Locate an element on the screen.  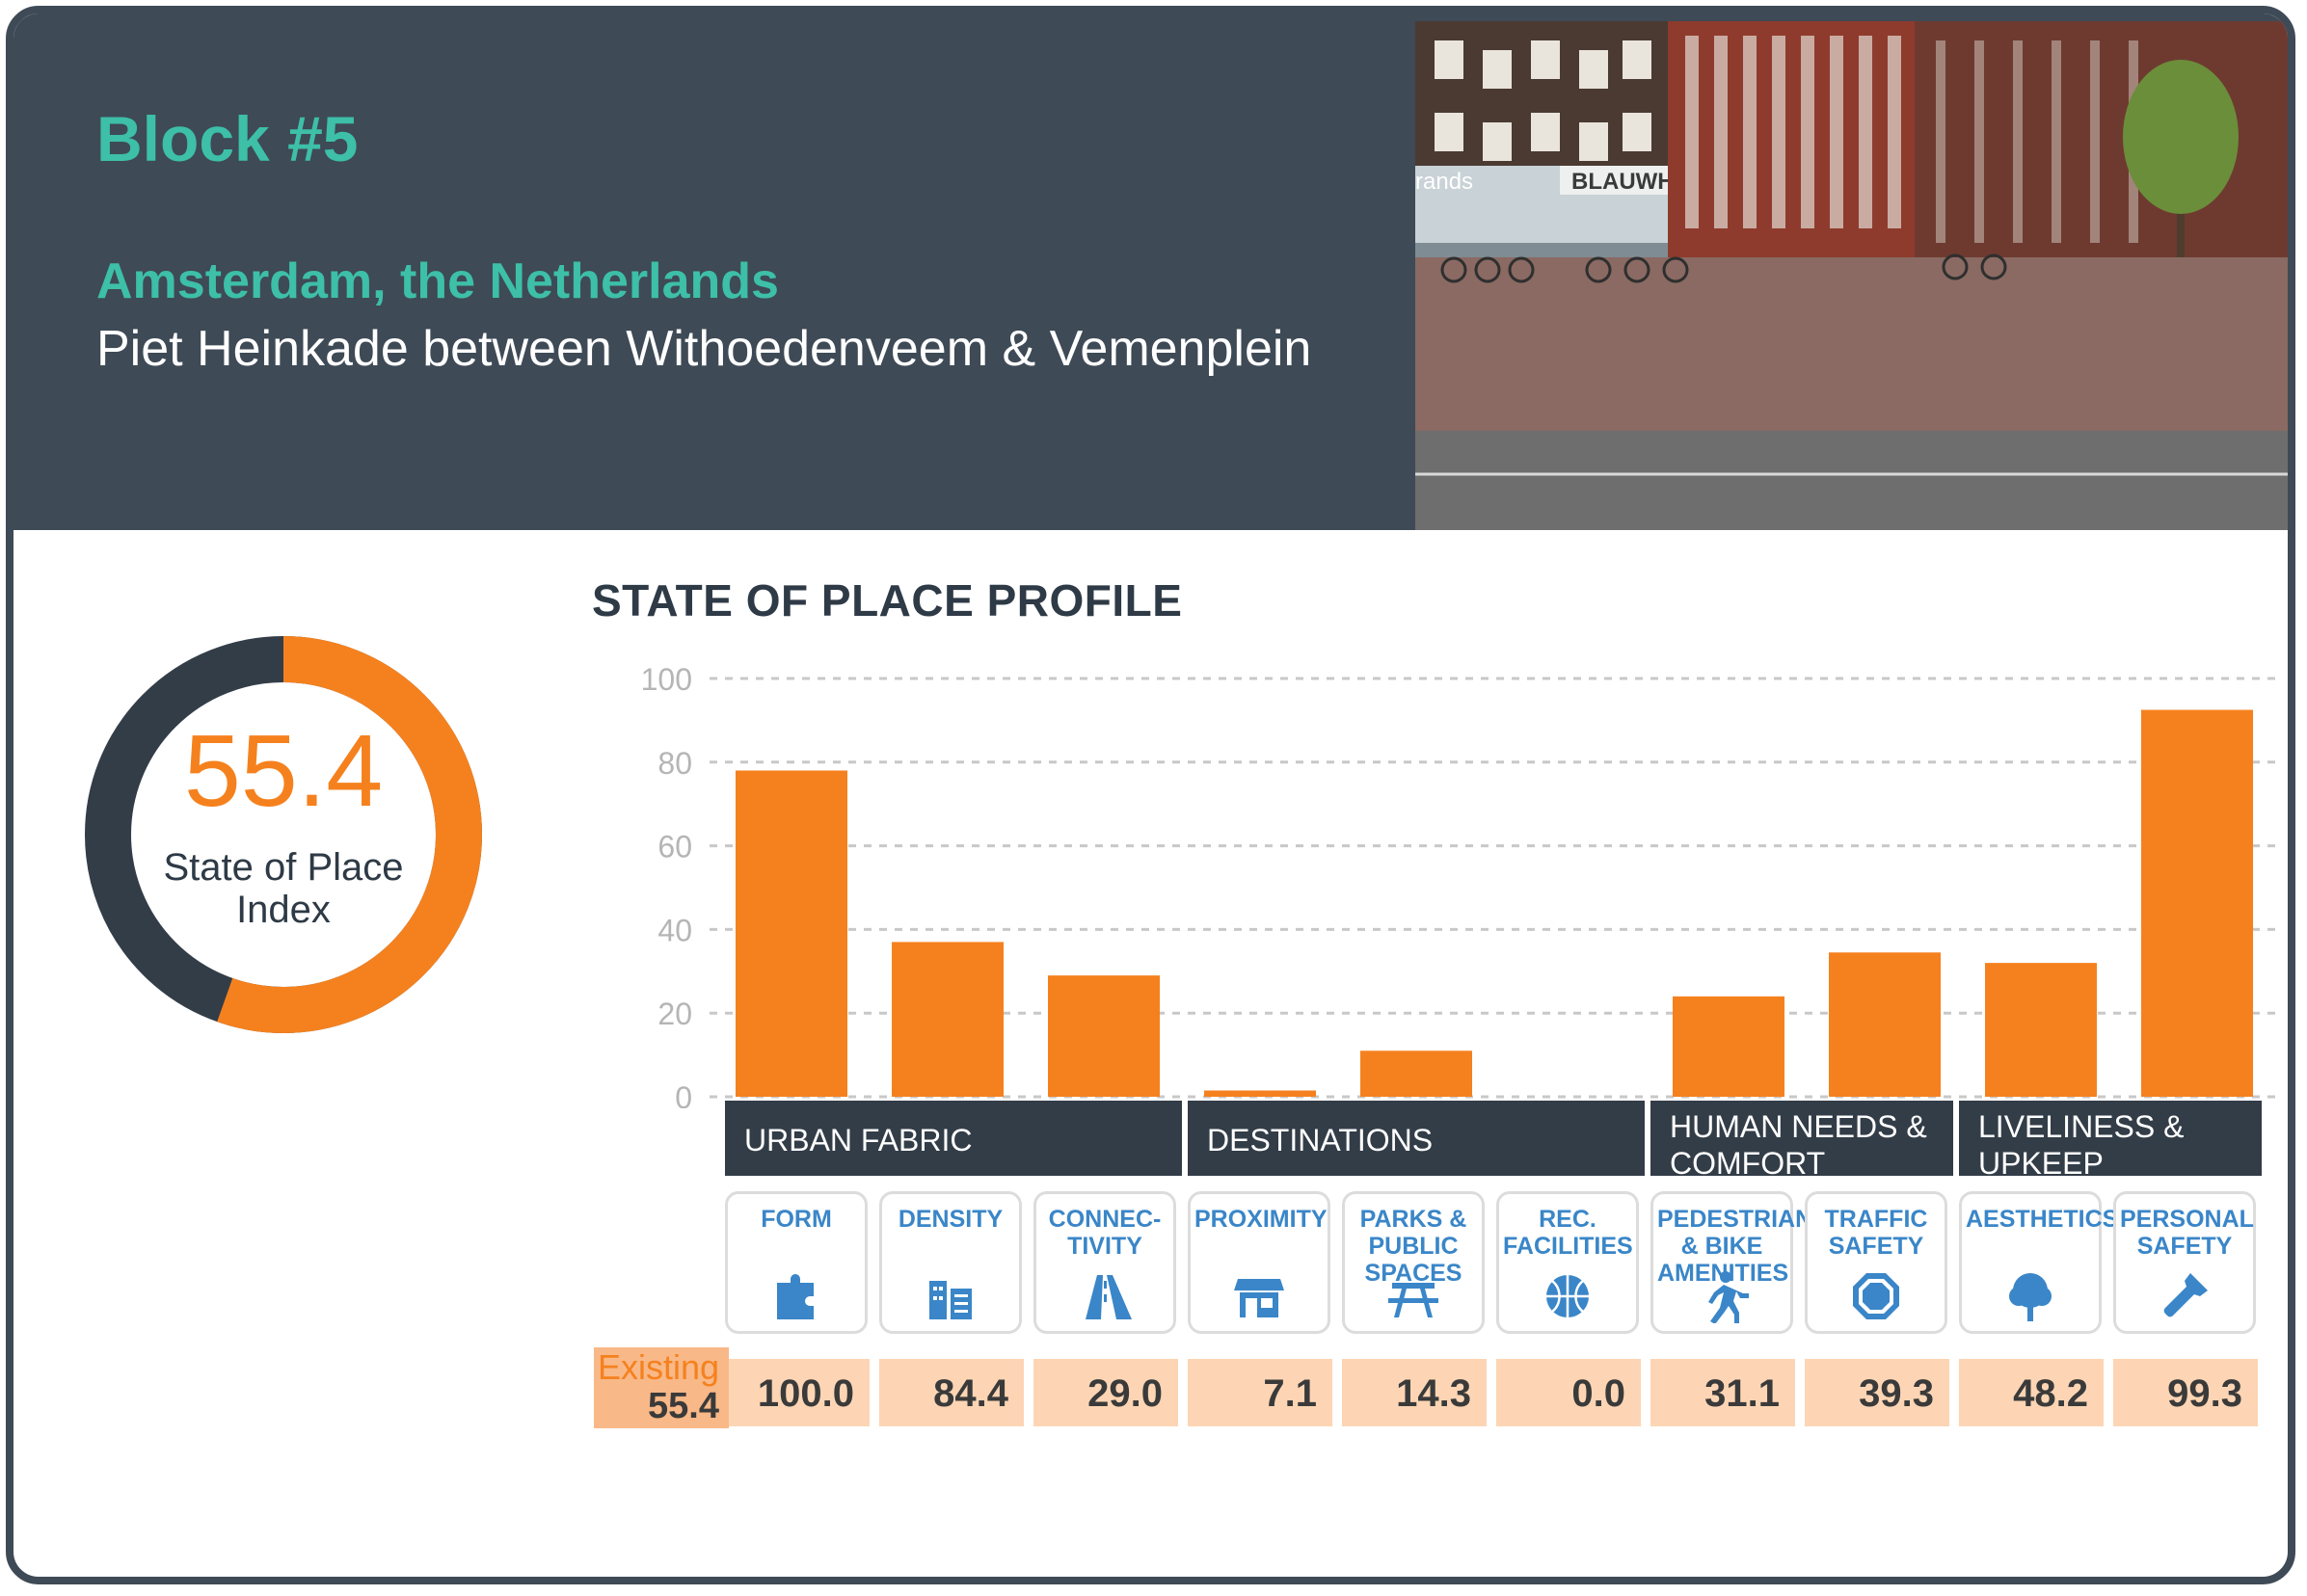
block-title: Block #5 is located at coordinates (228, 138).